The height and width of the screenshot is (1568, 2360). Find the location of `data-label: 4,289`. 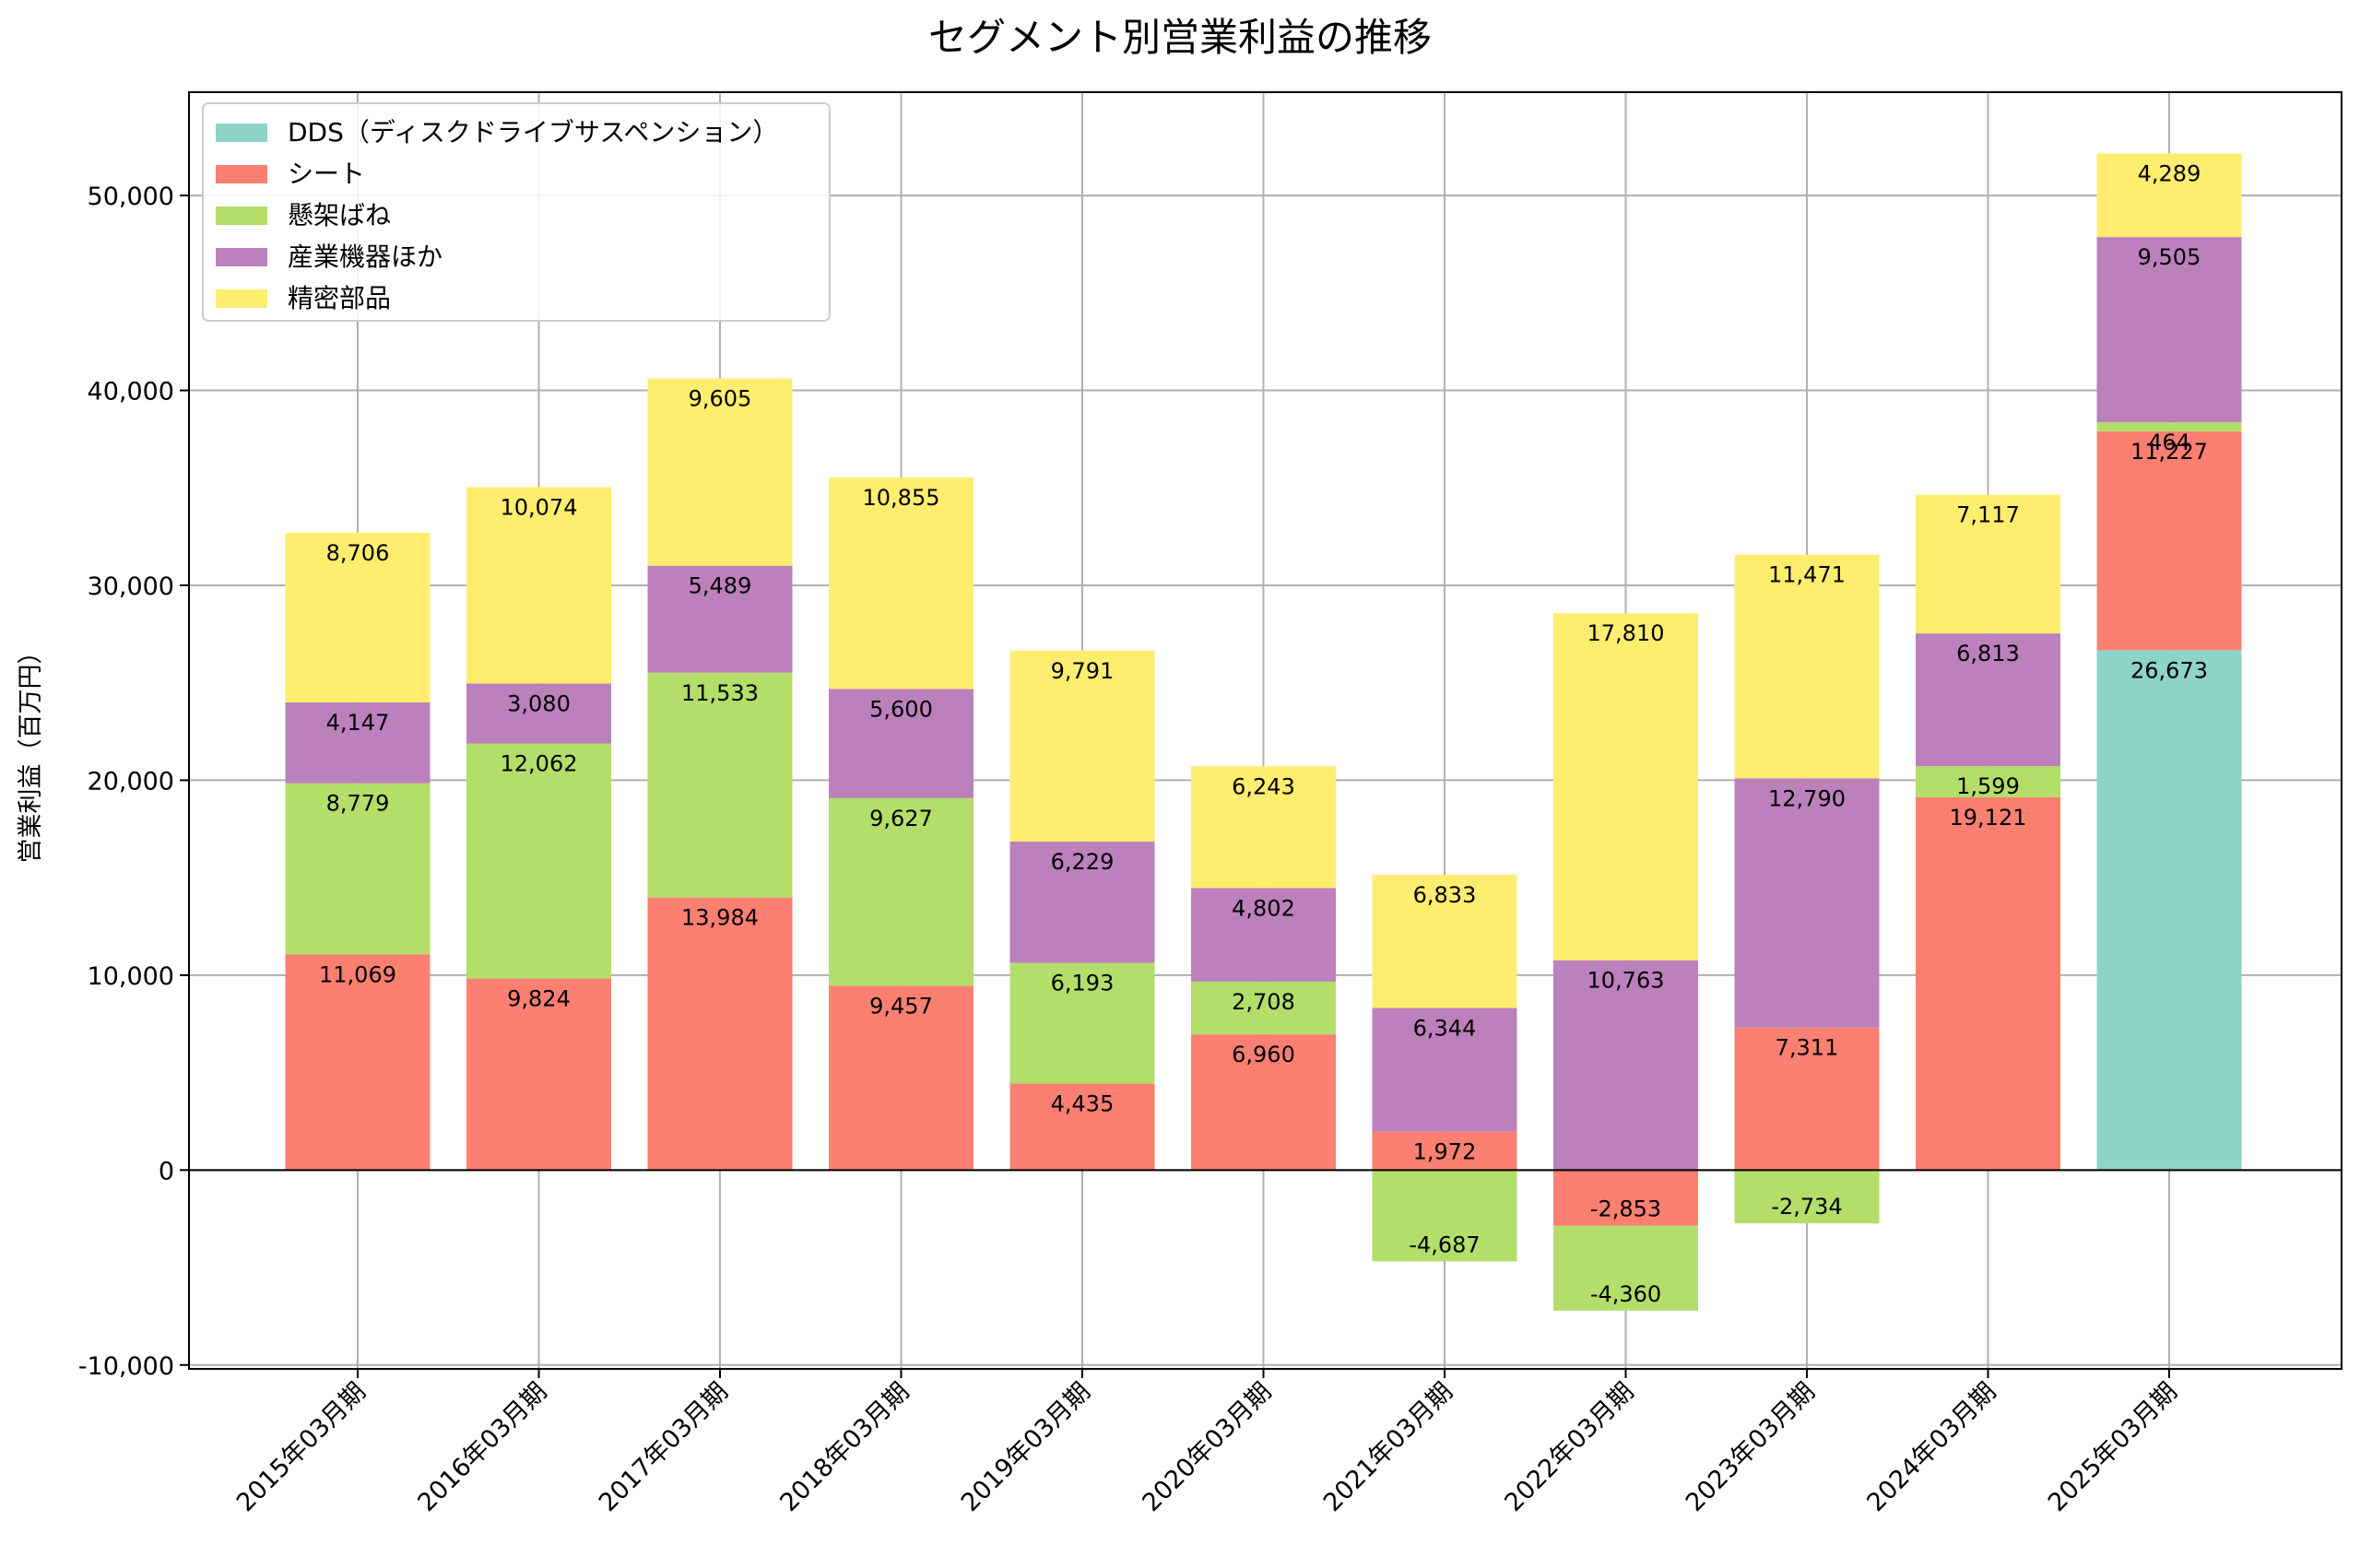

data-label: 4,289 is located at coordinates (2169, 173).